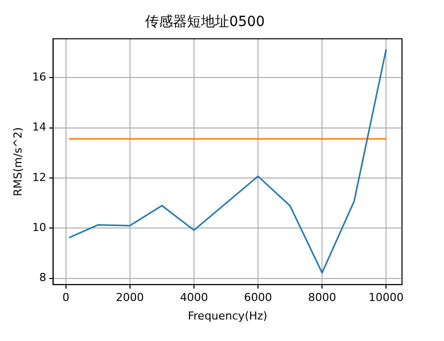  What do you see at coordinates (386, 297) in the screenshot?
I see `x-tick-label: 10000` at bounding box center [386, 297].